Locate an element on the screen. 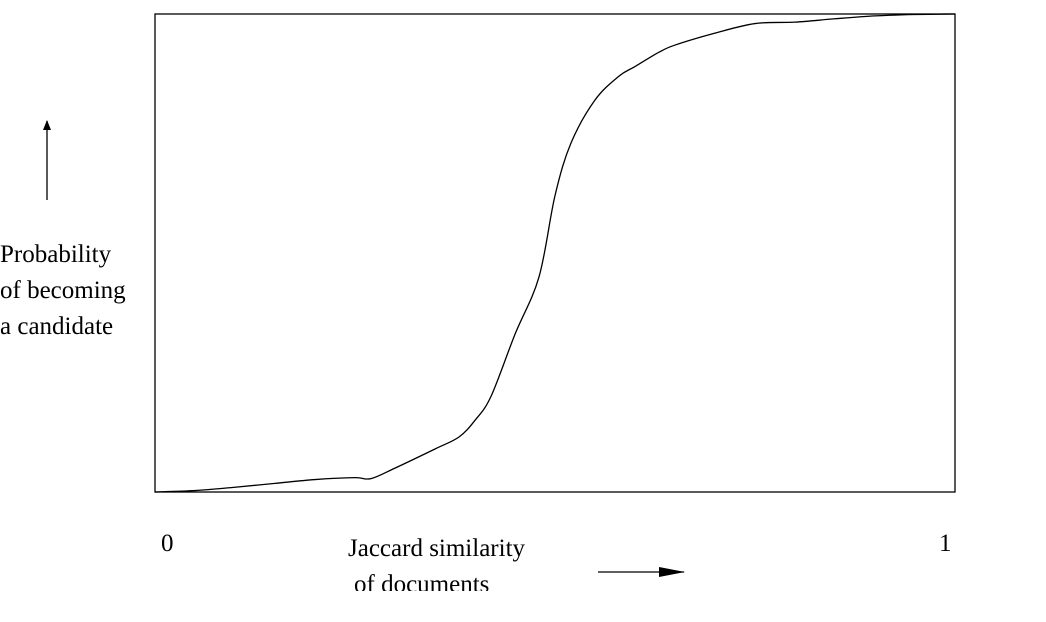 This screenshot has width=1046, height=622. y-axis-label-line-2: of becoming is located at coordinates (63, 290).